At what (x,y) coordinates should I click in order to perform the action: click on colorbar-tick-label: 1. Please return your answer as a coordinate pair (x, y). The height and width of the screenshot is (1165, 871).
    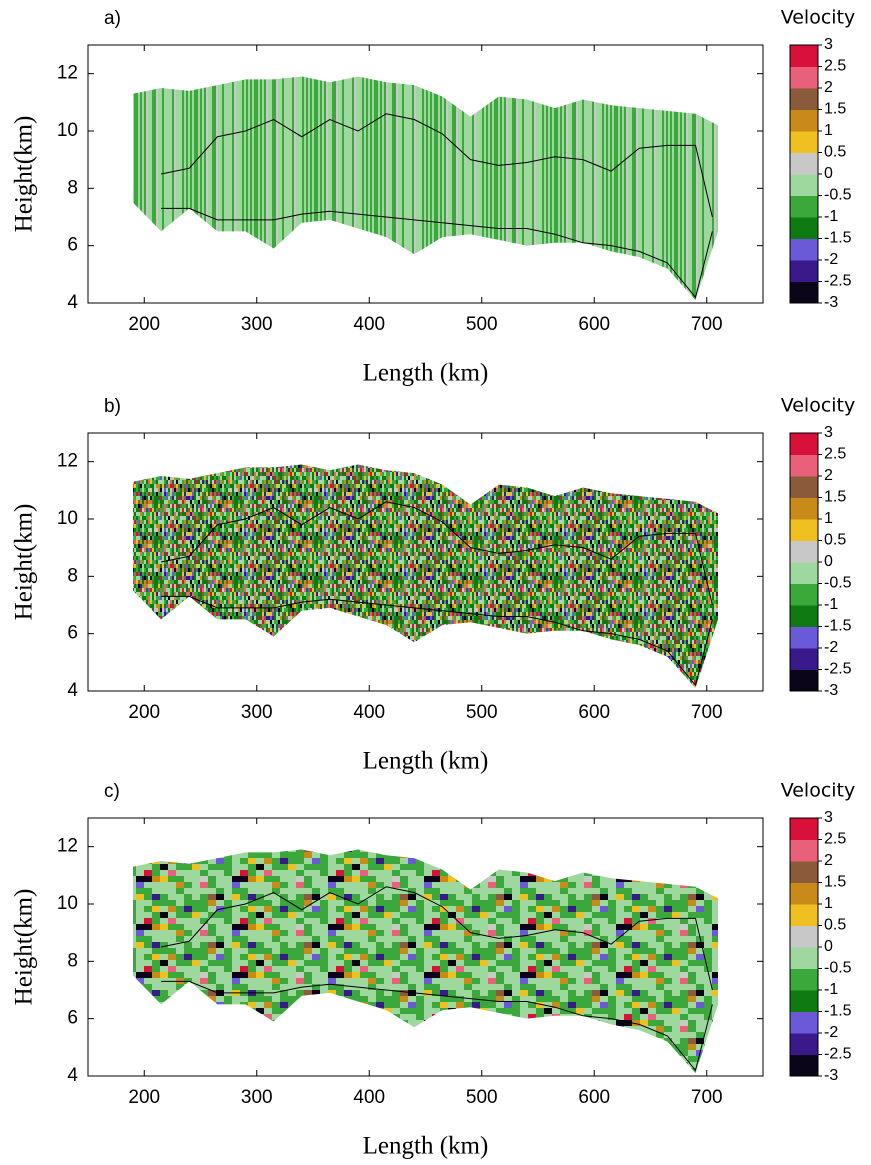
    Looking at the image, I should click on (828, 903).